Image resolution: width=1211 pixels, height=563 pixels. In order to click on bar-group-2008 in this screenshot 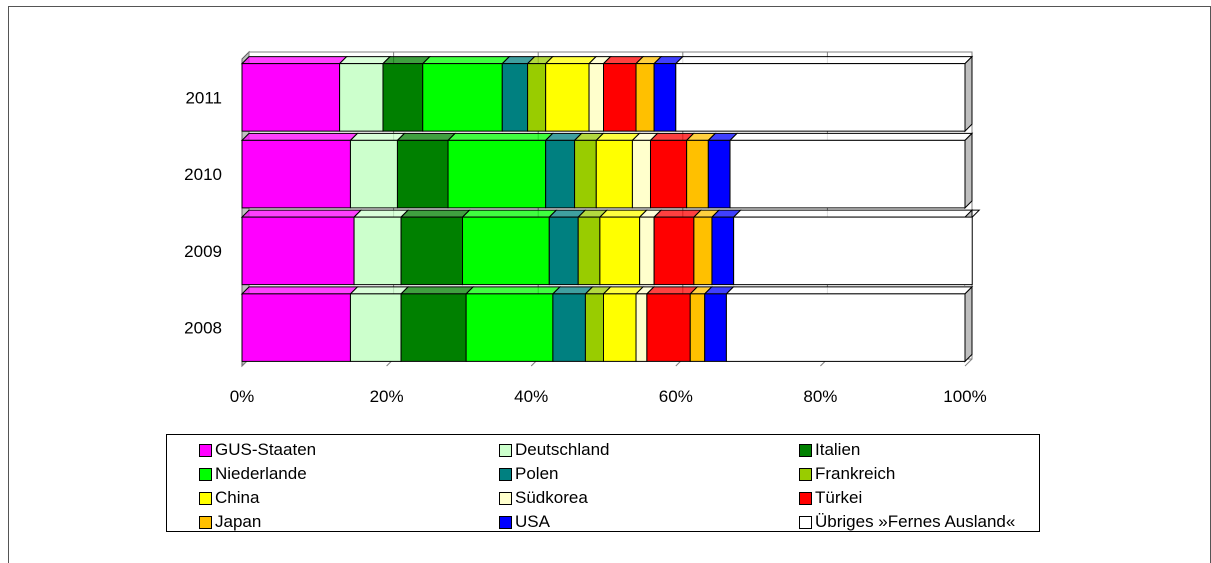, I will do `click(607, 324)`.